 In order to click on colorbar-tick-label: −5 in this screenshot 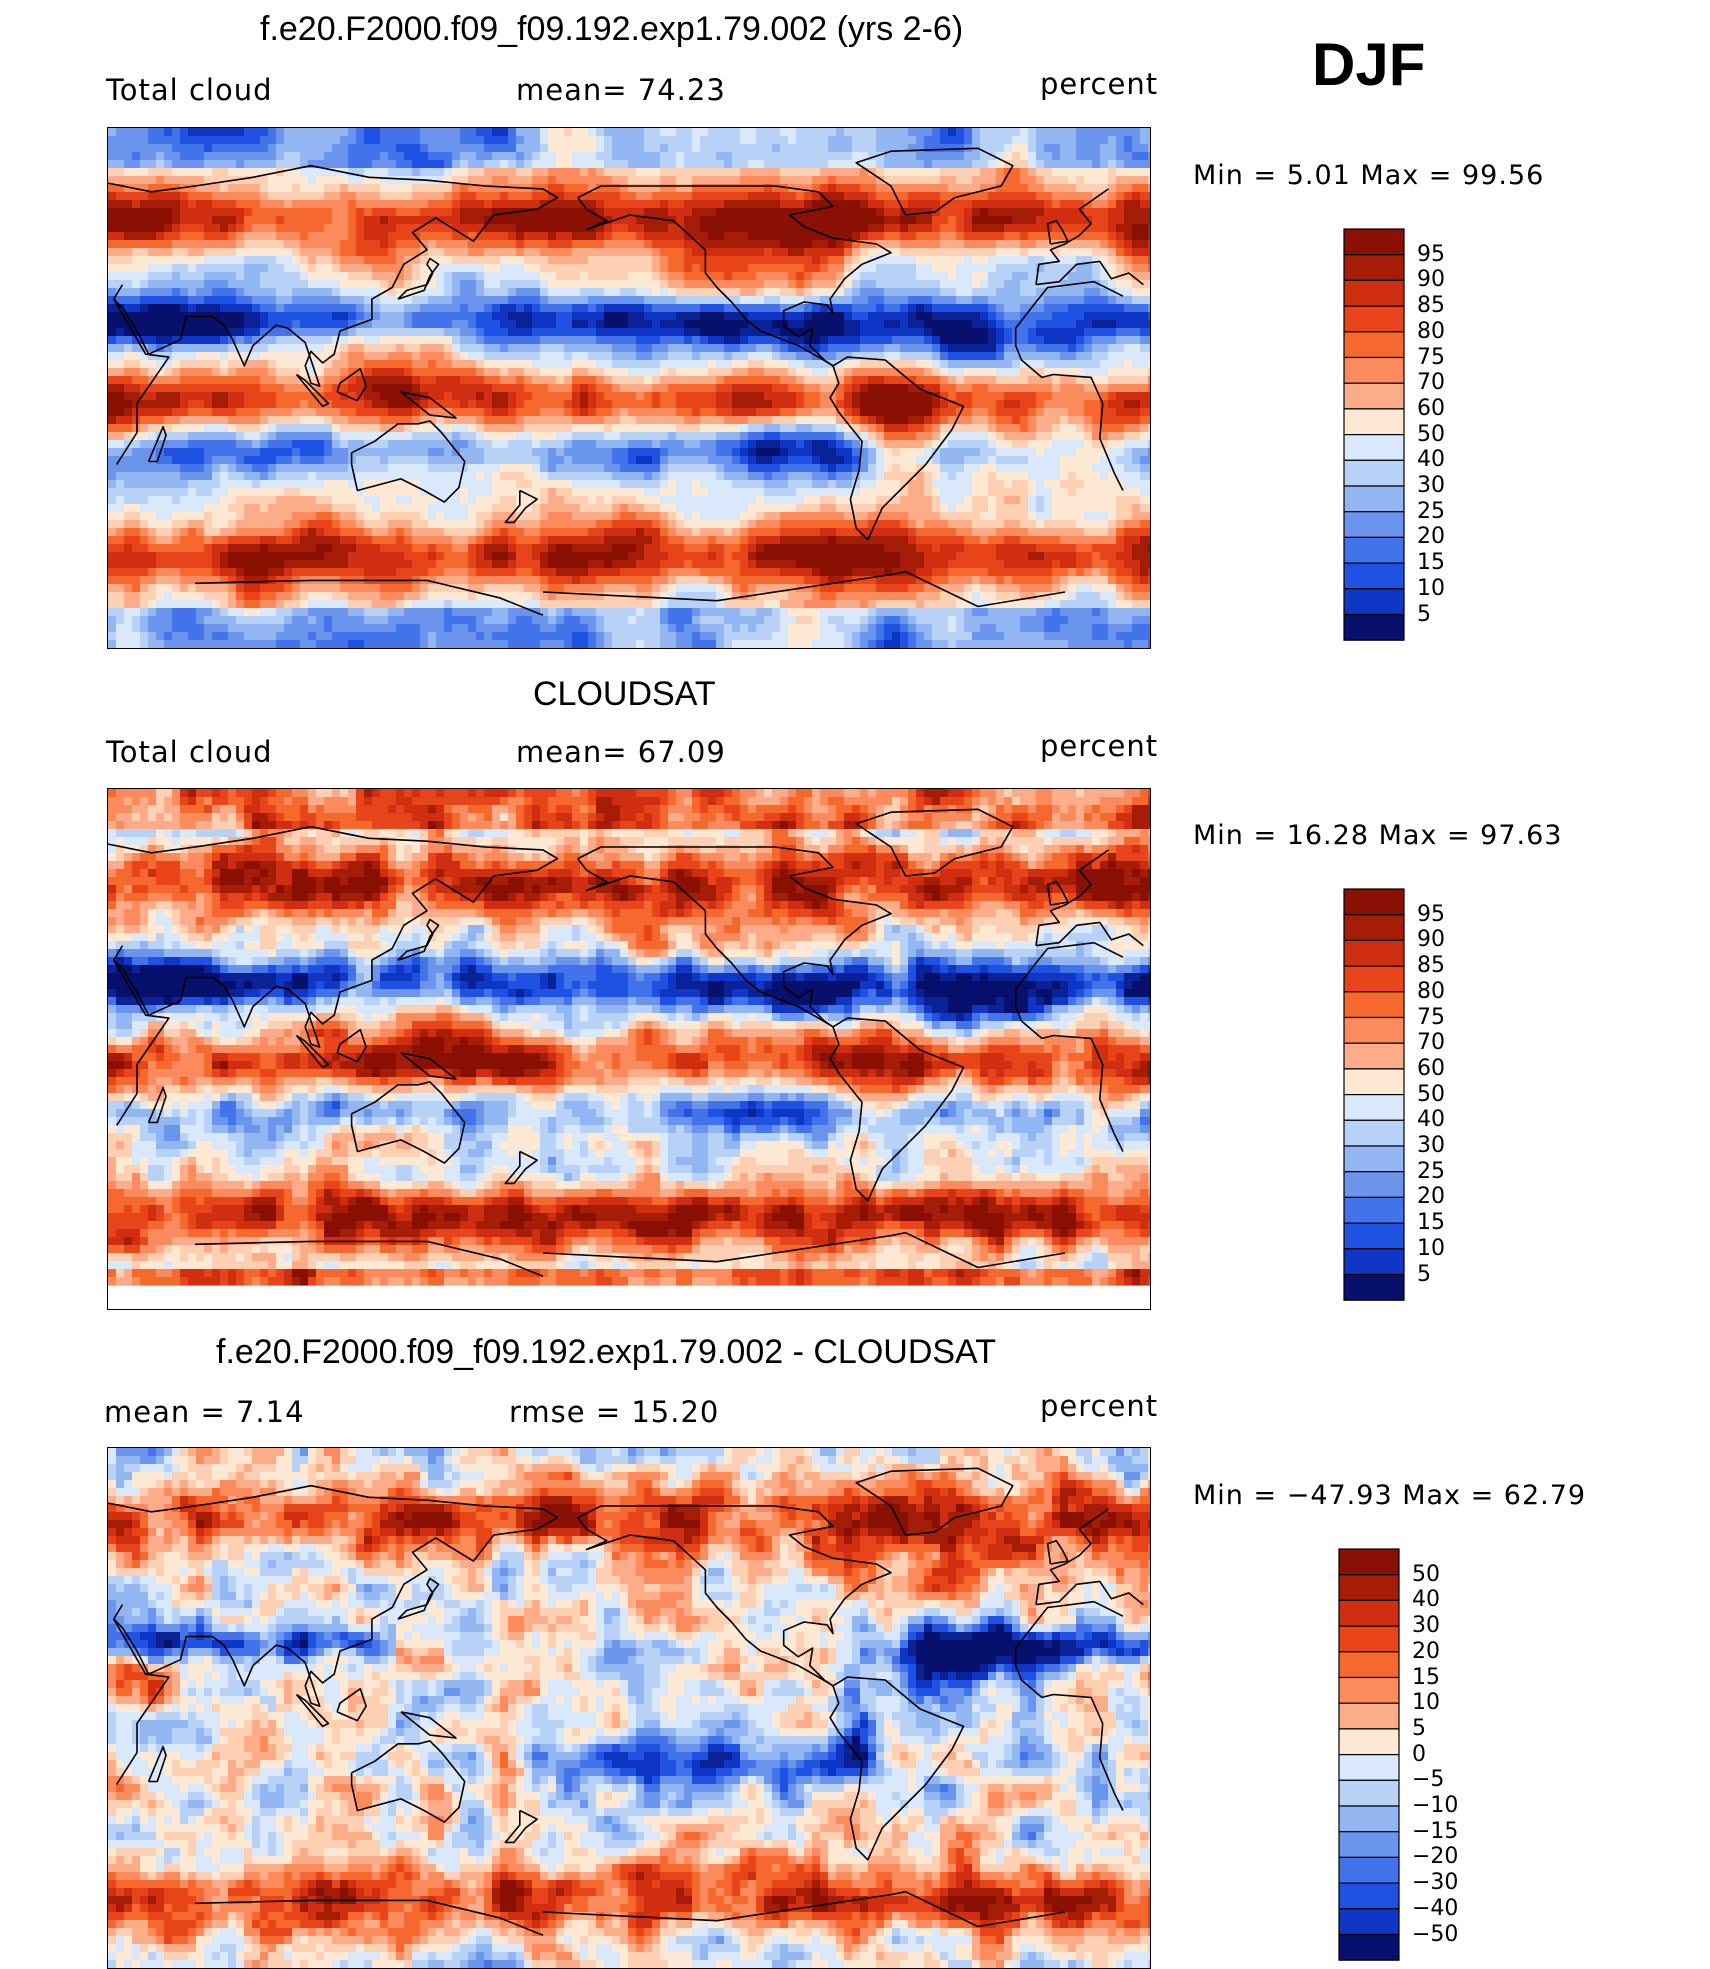, I will do `click(1428, 1779)`.